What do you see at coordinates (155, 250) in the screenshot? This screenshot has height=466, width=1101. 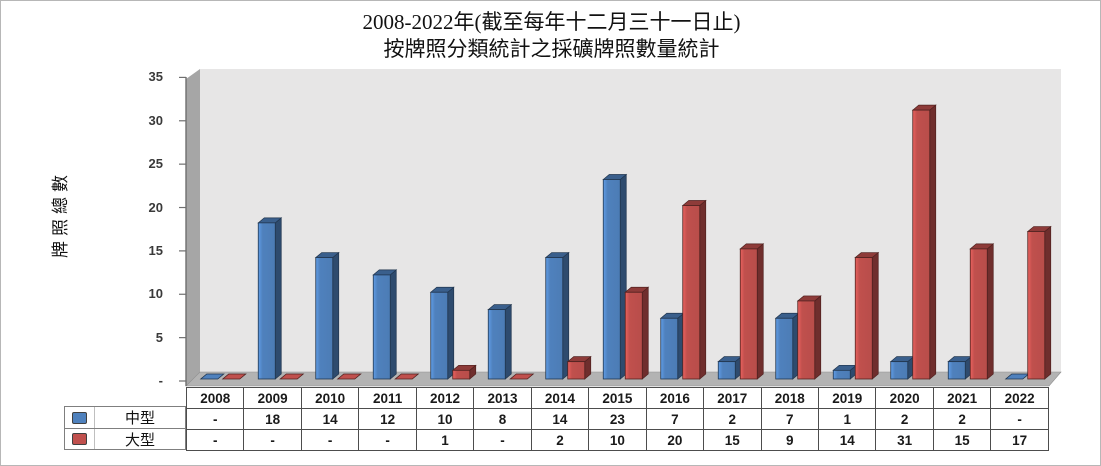 I see `y-tick-label: 15` at bounding box center [155, 250].